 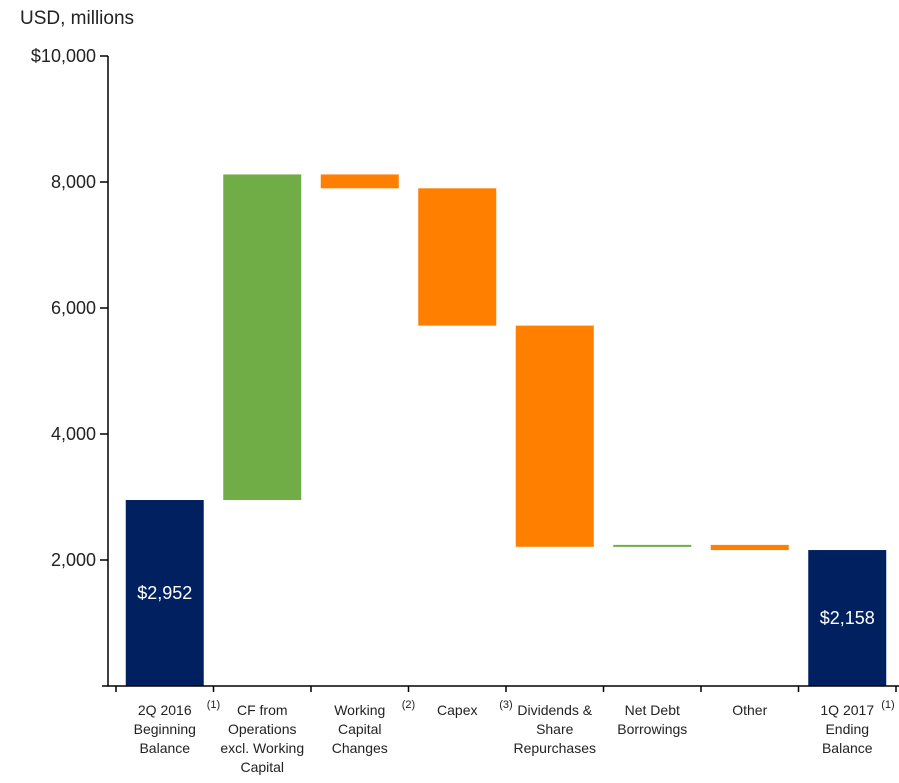 I want to click on category-label-7: Other, so click(x=749, y=710).